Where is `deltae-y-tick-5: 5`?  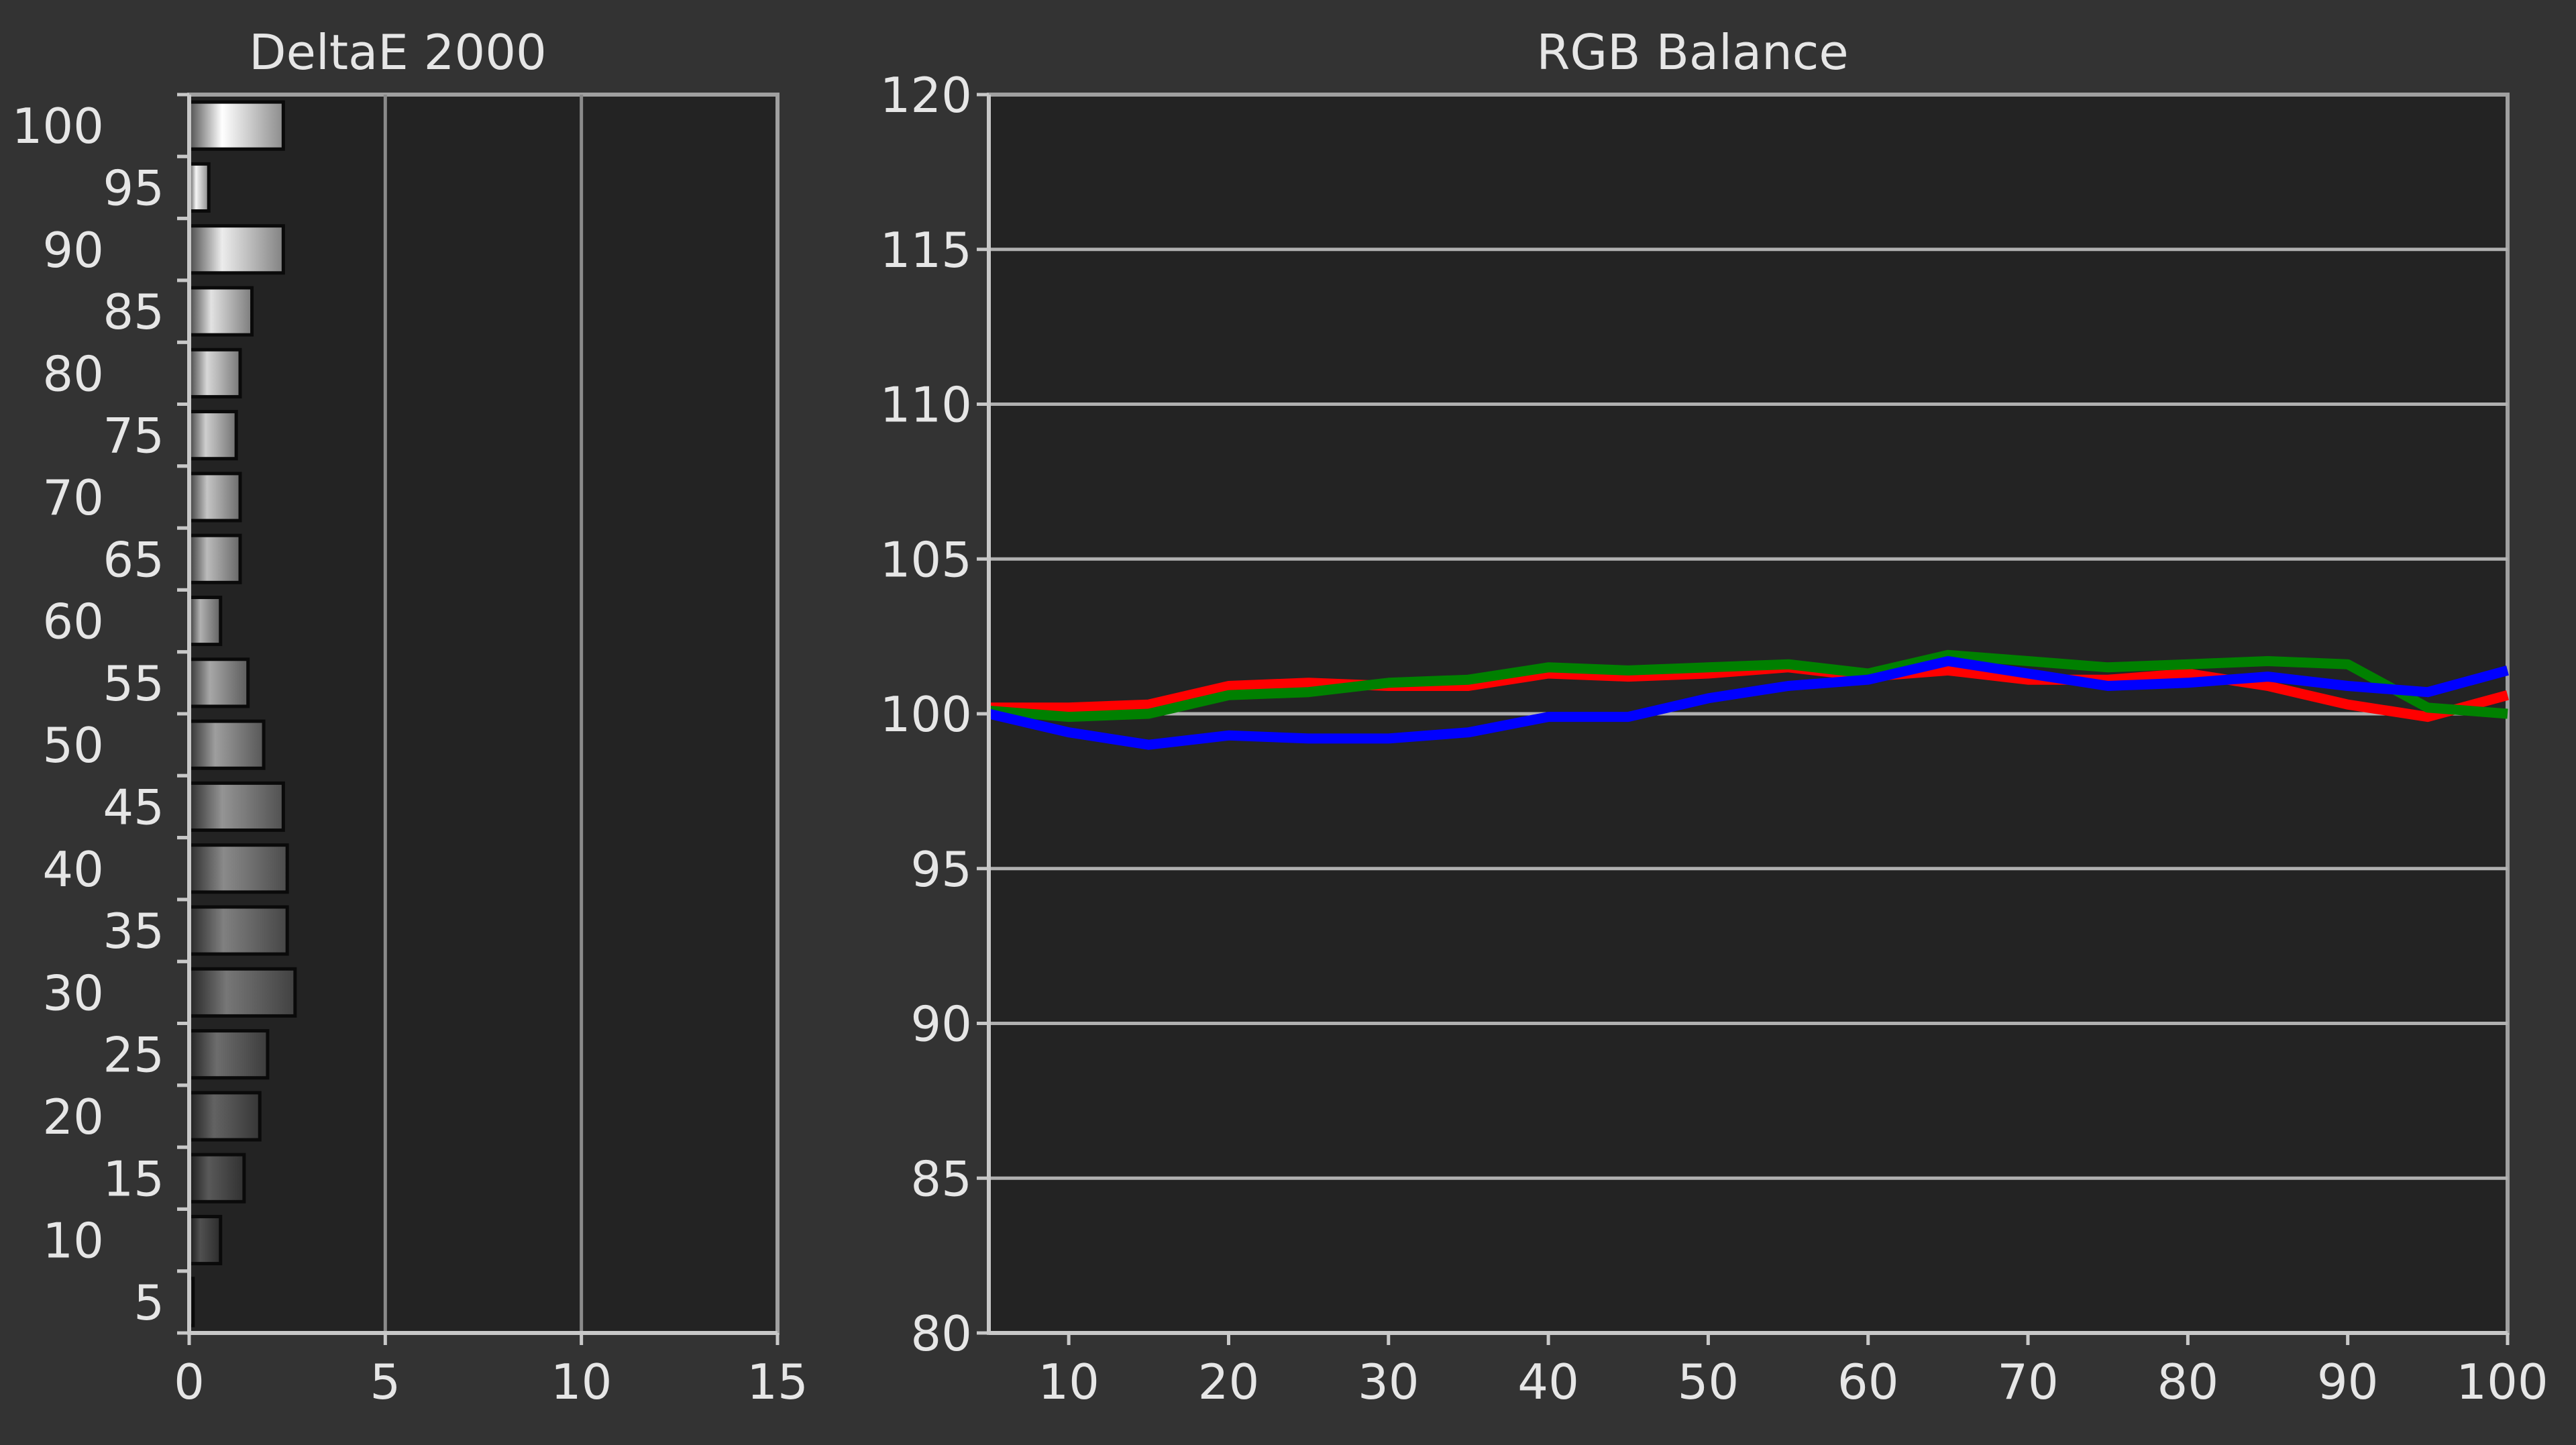 deltae-y-tick-5: 5 is located at coordinates (161, 1302).